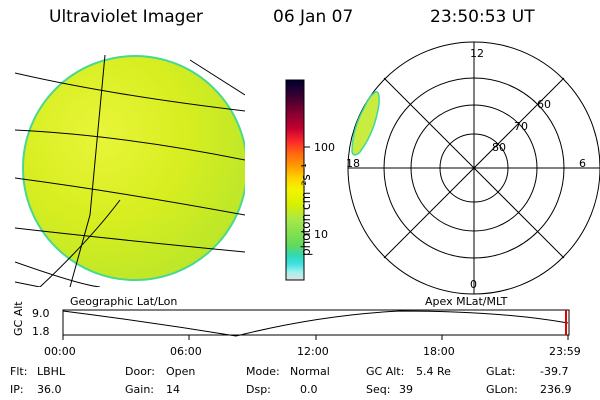  I want to click on colorbar-unit-label: photon cm⁻²s⁻¹, so click(306, 209).